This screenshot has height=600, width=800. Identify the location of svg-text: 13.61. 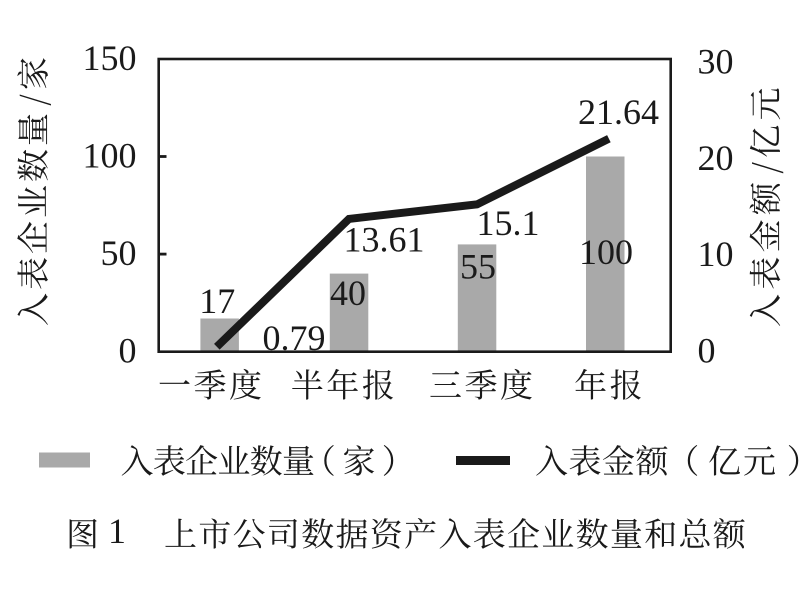
(384, 240).